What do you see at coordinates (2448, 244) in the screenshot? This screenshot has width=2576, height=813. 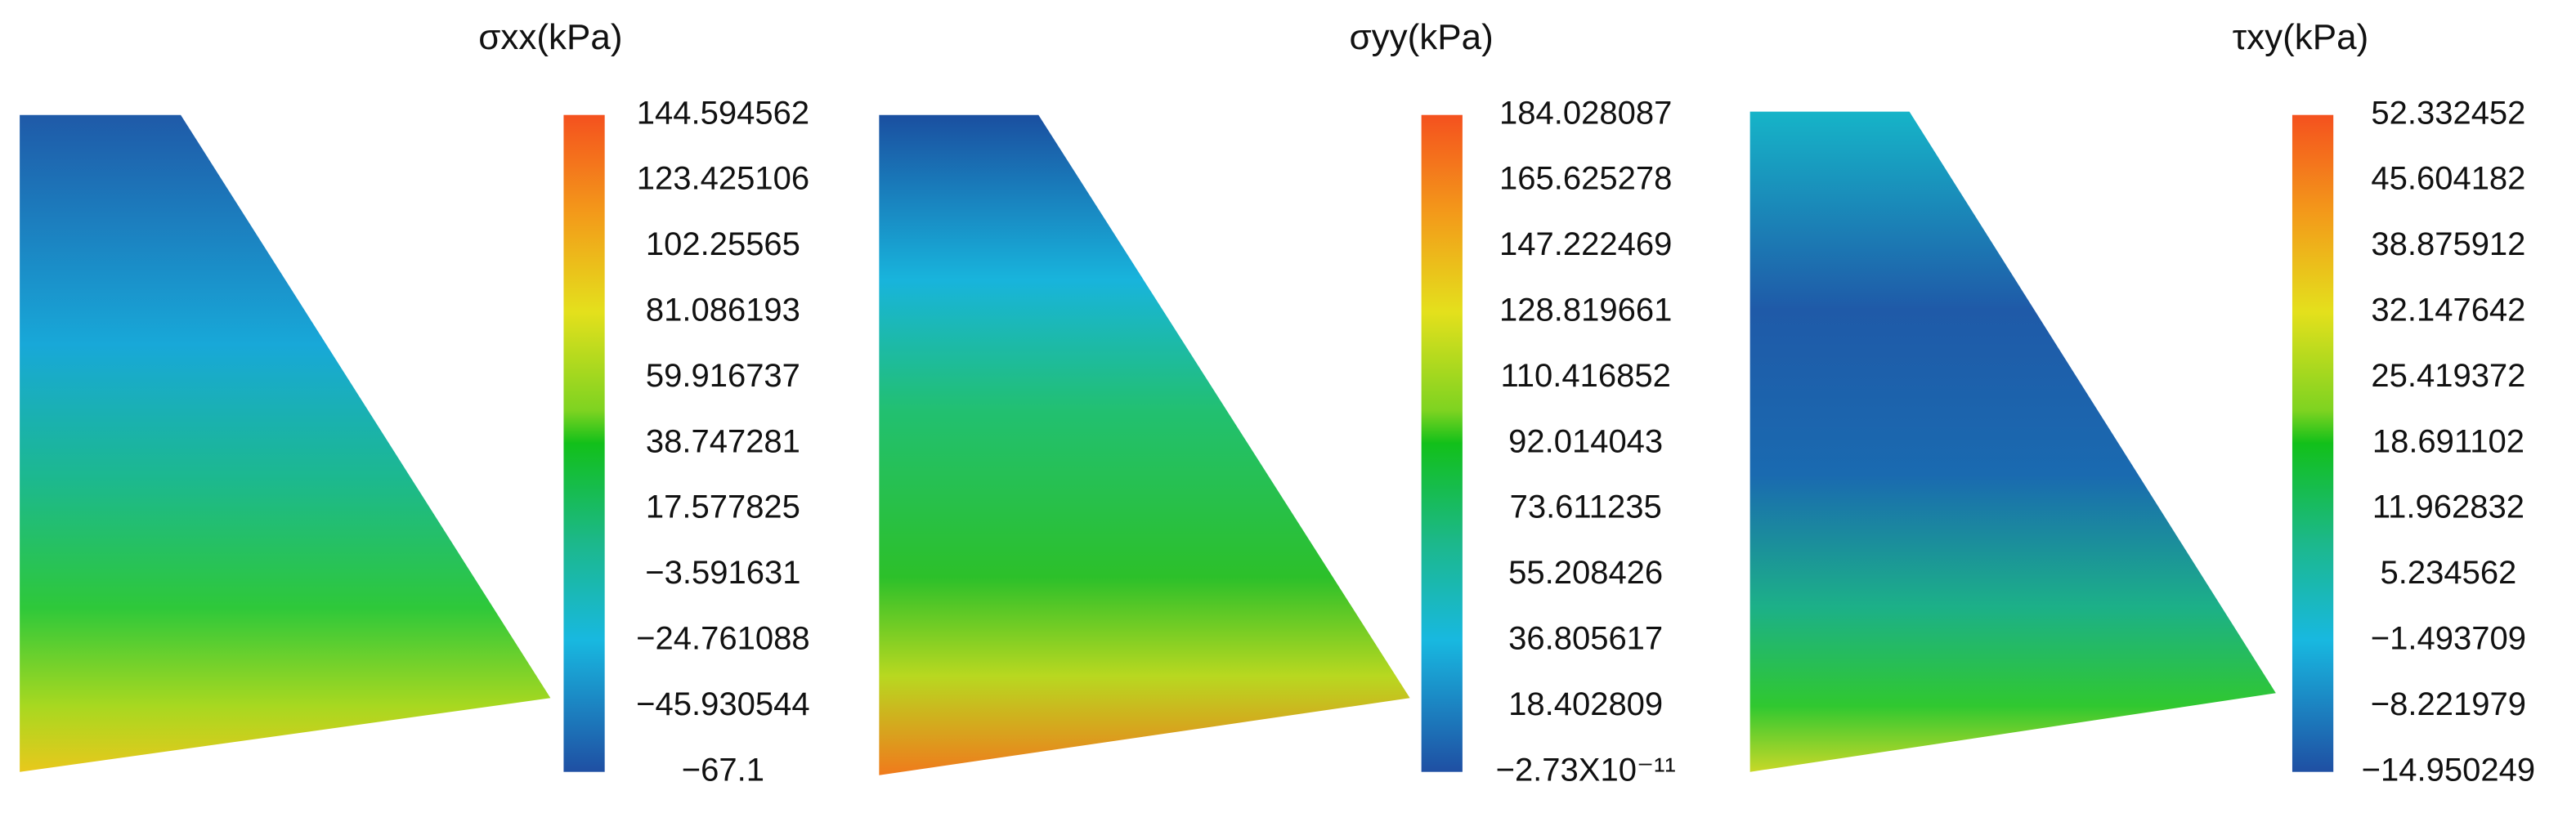 I see `colorbar-tick-label: 38.875912` at bounding box center [2448, 244].